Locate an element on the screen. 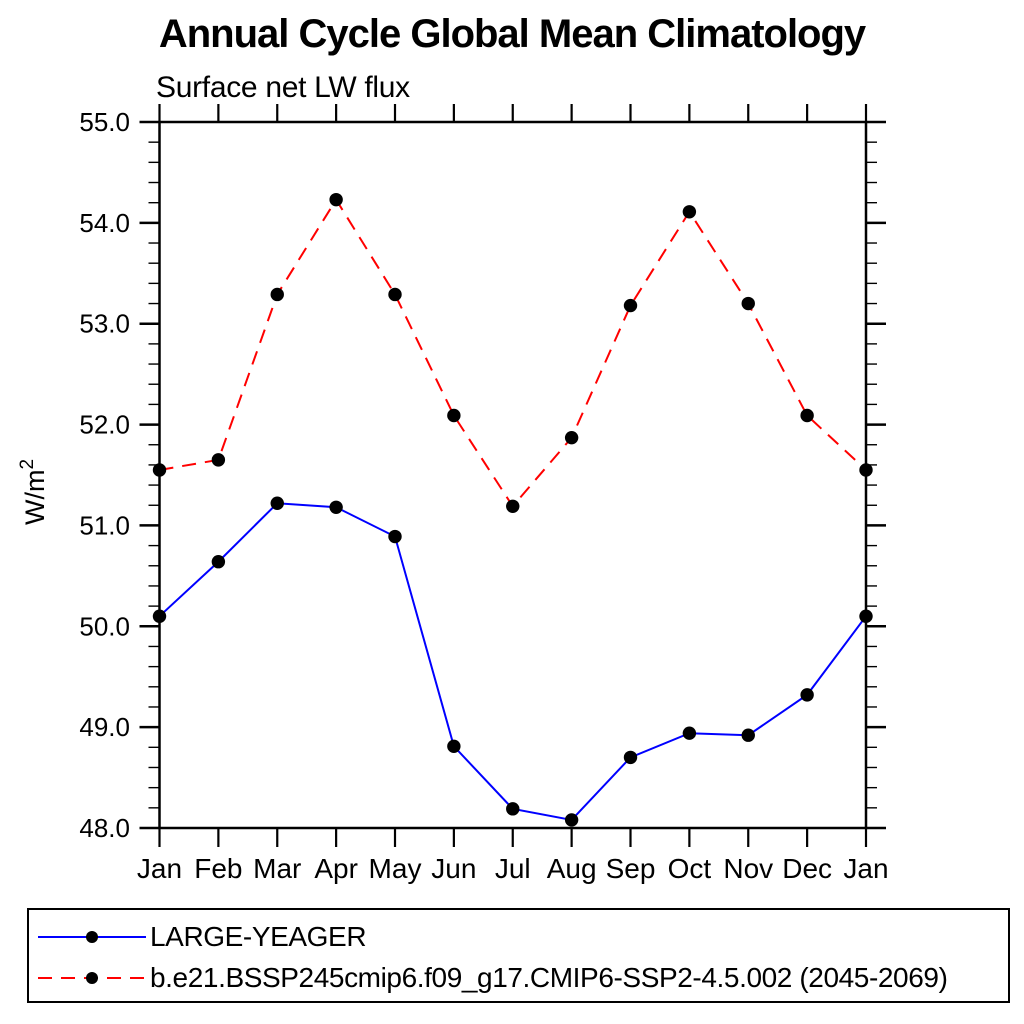 The width and height of the screenshot is (1024, 1024). x-tick-label: Aug is located at coordinates (572, 868).